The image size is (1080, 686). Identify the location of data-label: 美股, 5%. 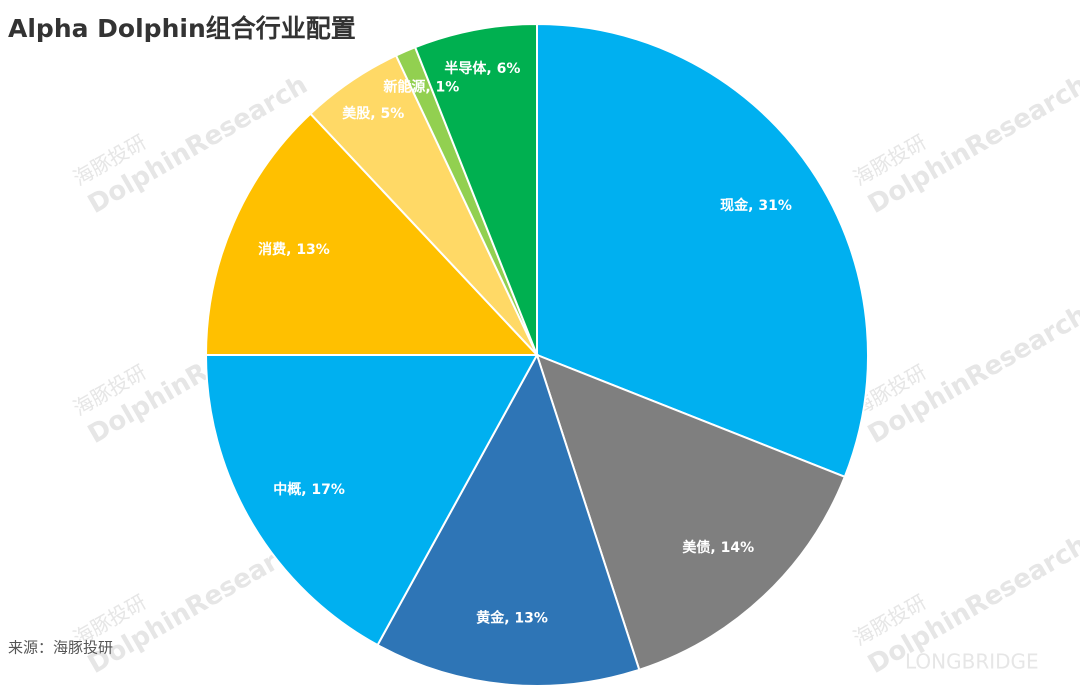
(373, 113).